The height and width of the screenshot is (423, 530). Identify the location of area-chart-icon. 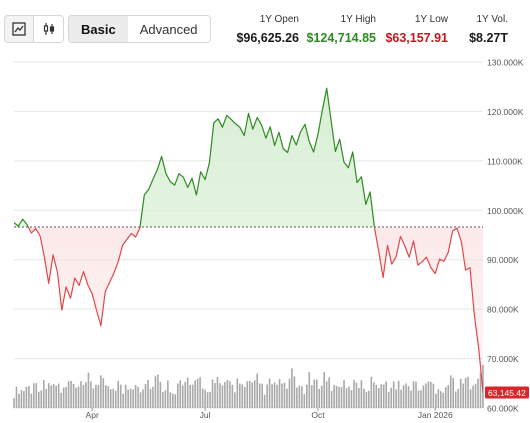
(19, 29).